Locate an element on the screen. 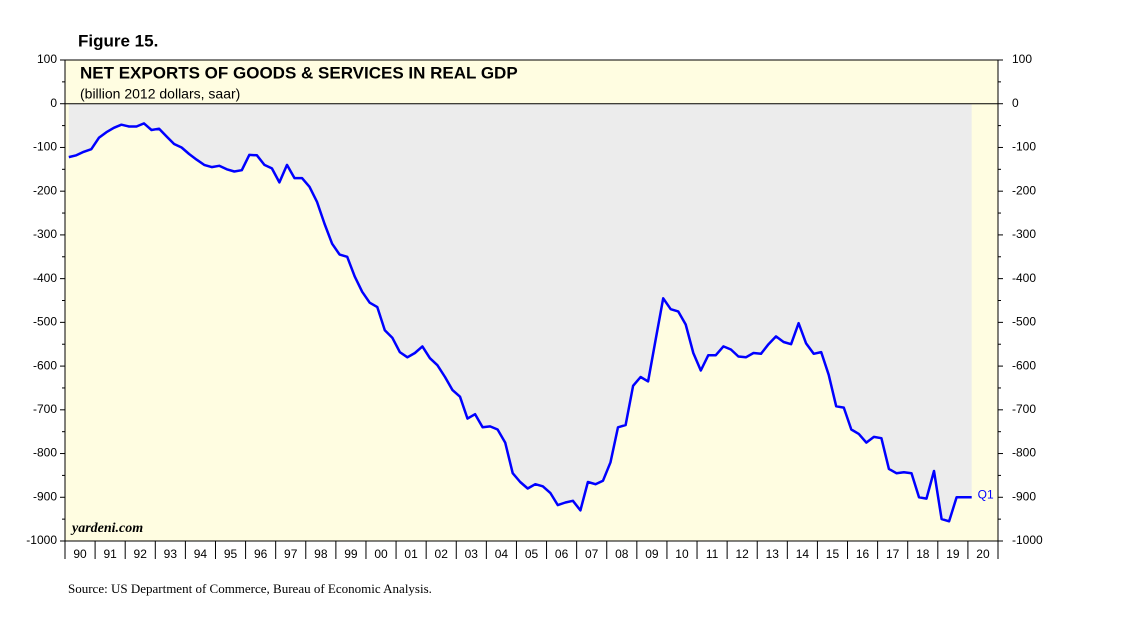 The height and width of the screenshot is (627, 1138). y2-tick-label: 100 is located at coordinates (1022, 59).